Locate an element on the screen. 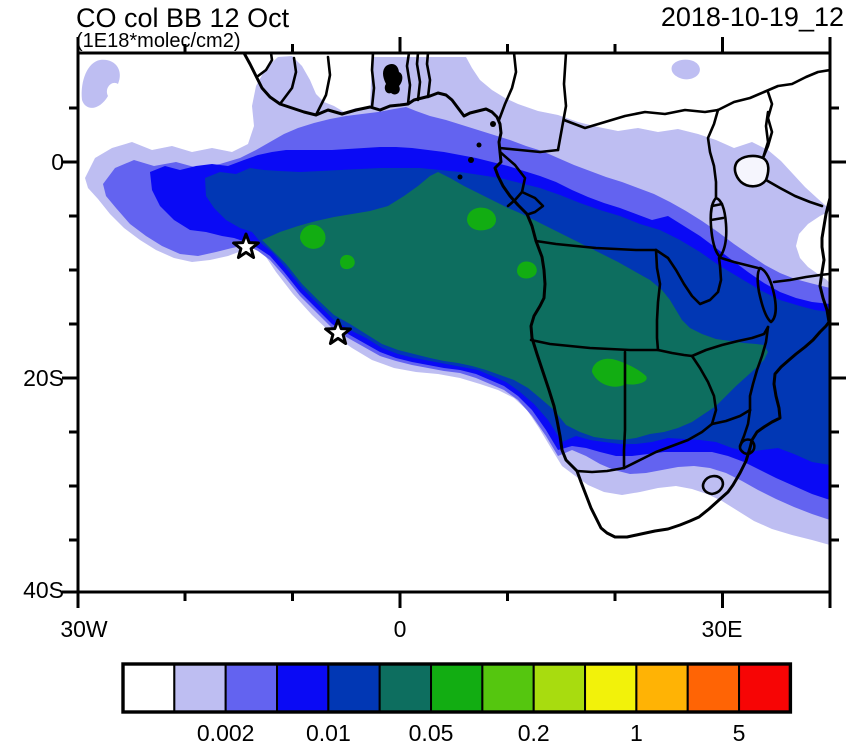 This screenshot has height=747, width=850. islands is located at coordinates (476, 150).